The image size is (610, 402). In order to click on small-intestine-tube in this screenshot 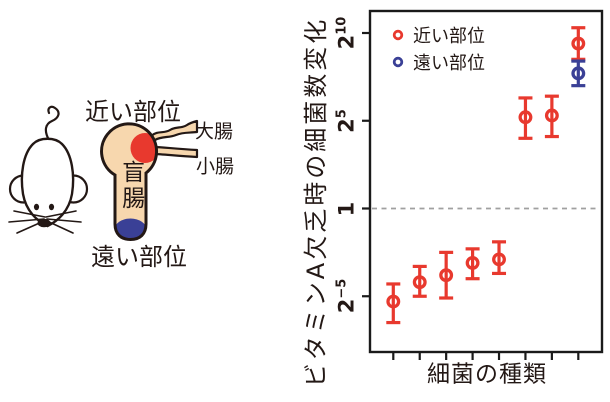, I will do `click(175, 152)`.